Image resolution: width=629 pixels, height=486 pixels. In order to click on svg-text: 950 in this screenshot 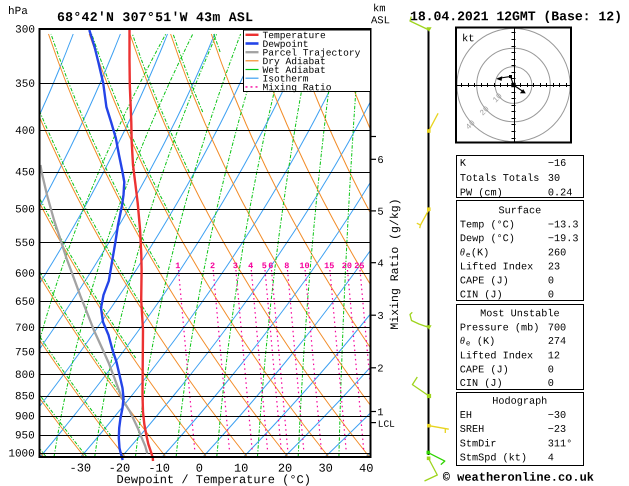, I will do `click(25, 436)`.